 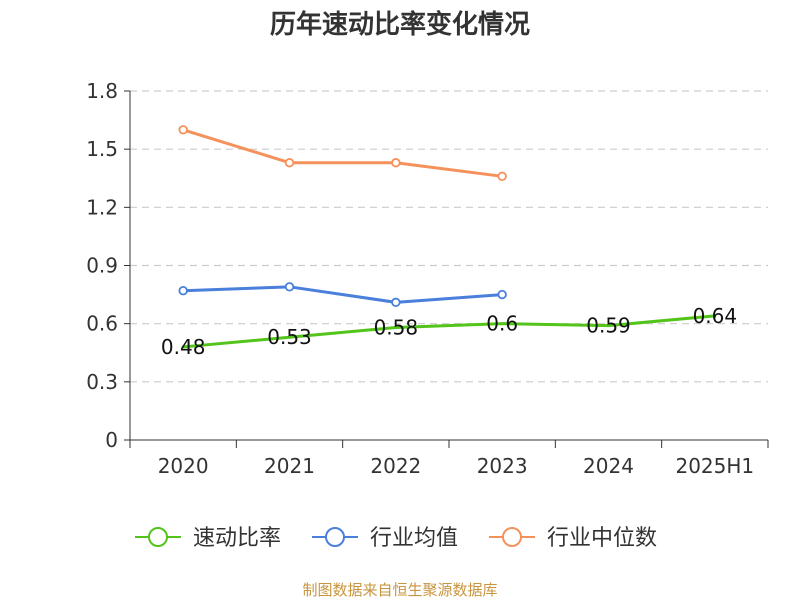 I want to click on y-tick-label: 1.5, so click(x=102, y=149).